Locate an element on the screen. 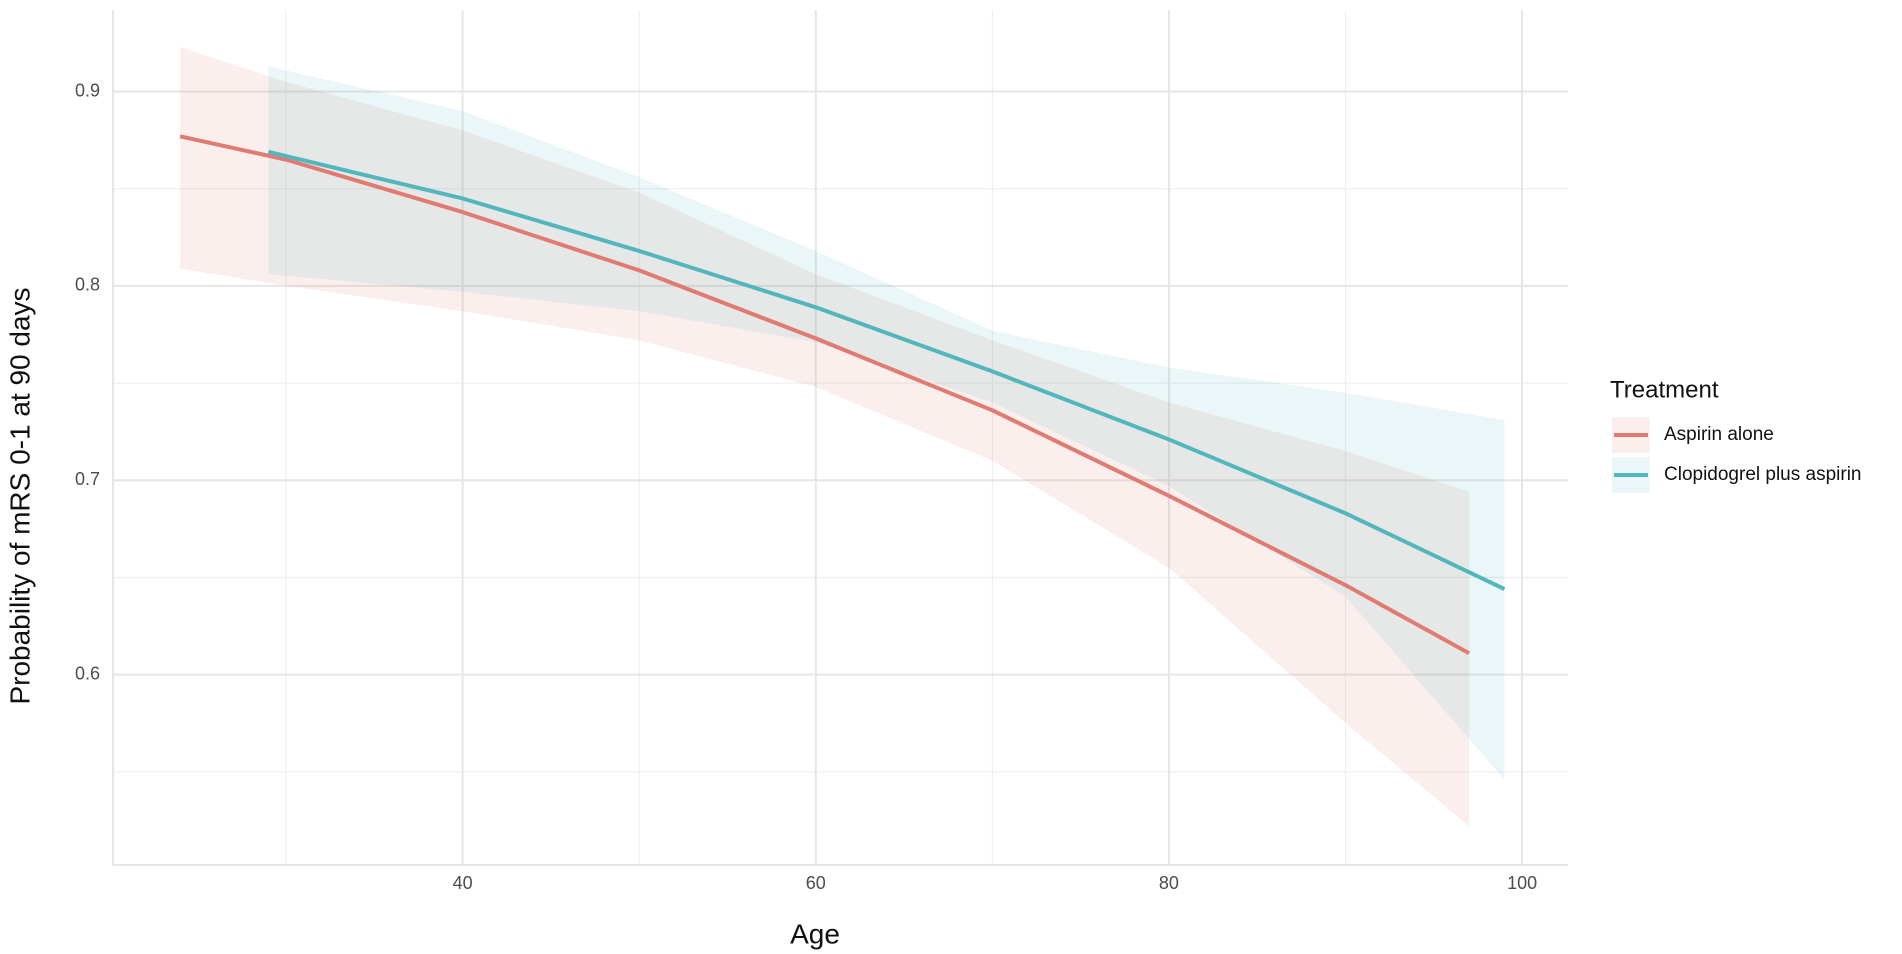 The image size is (1902, 954). y-tick-label: 0.6 is located at coordinates (87, 673).